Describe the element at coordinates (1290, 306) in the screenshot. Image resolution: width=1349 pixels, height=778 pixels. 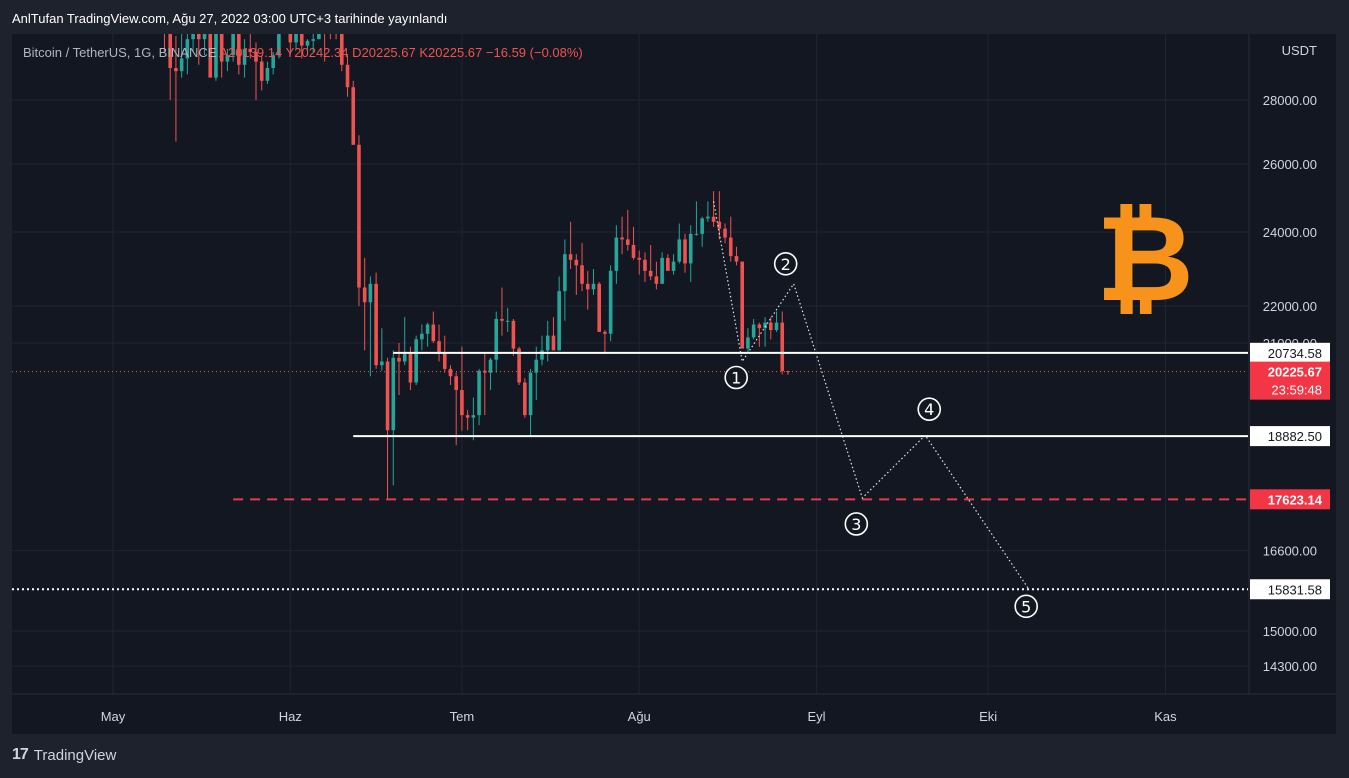
I see `y-tick-label: 22000.00` at that location.